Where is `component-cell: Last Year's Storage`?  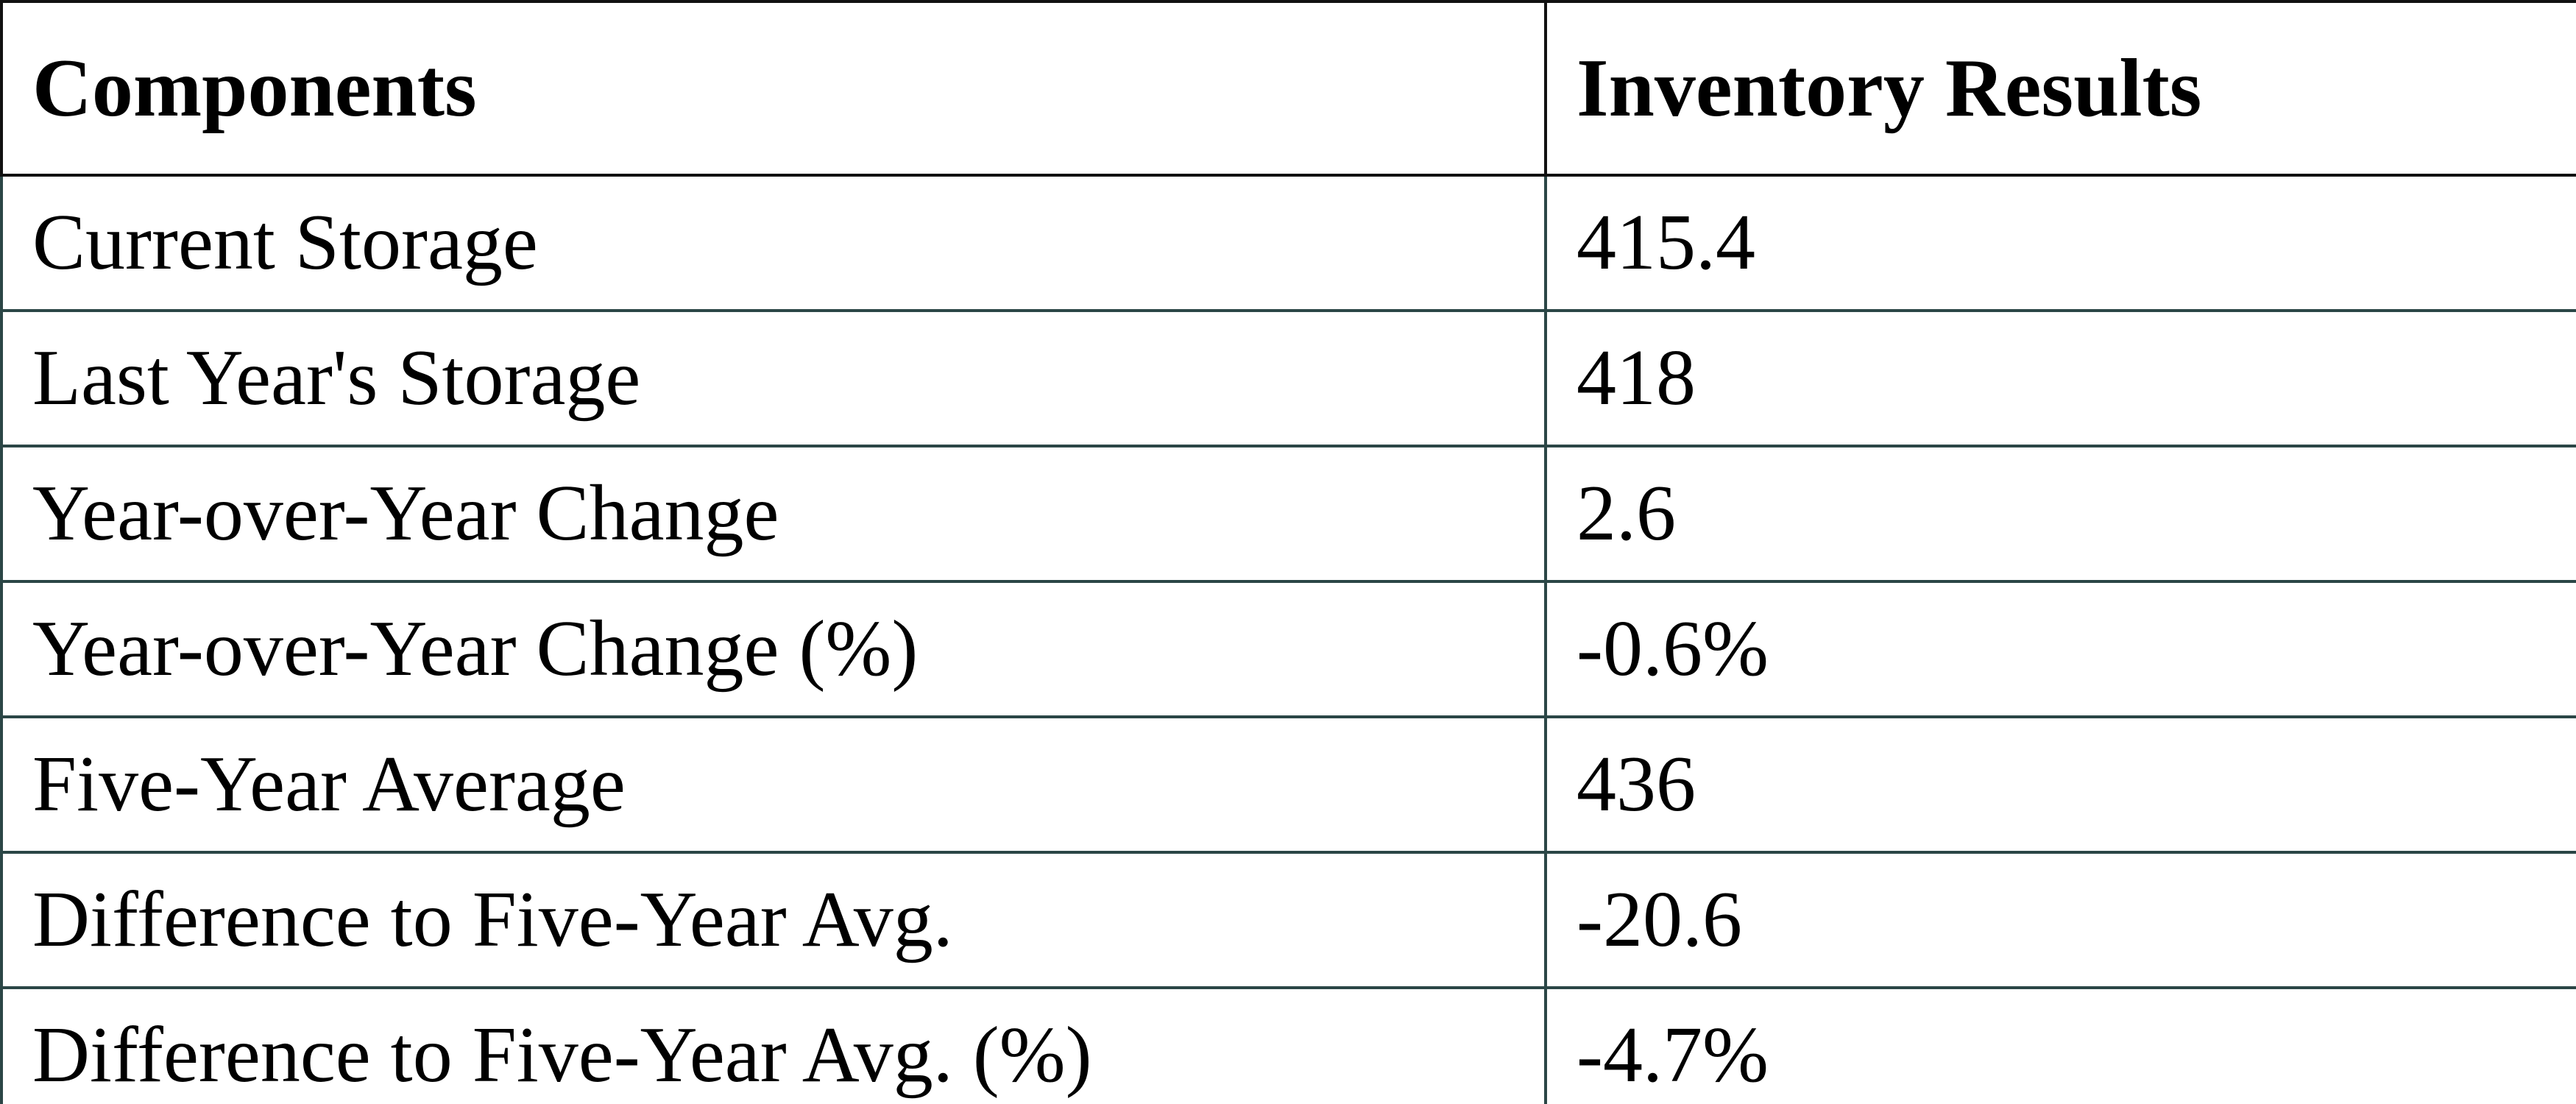
component-cell: Last Year's Storage is located at coordinates (773, 378).